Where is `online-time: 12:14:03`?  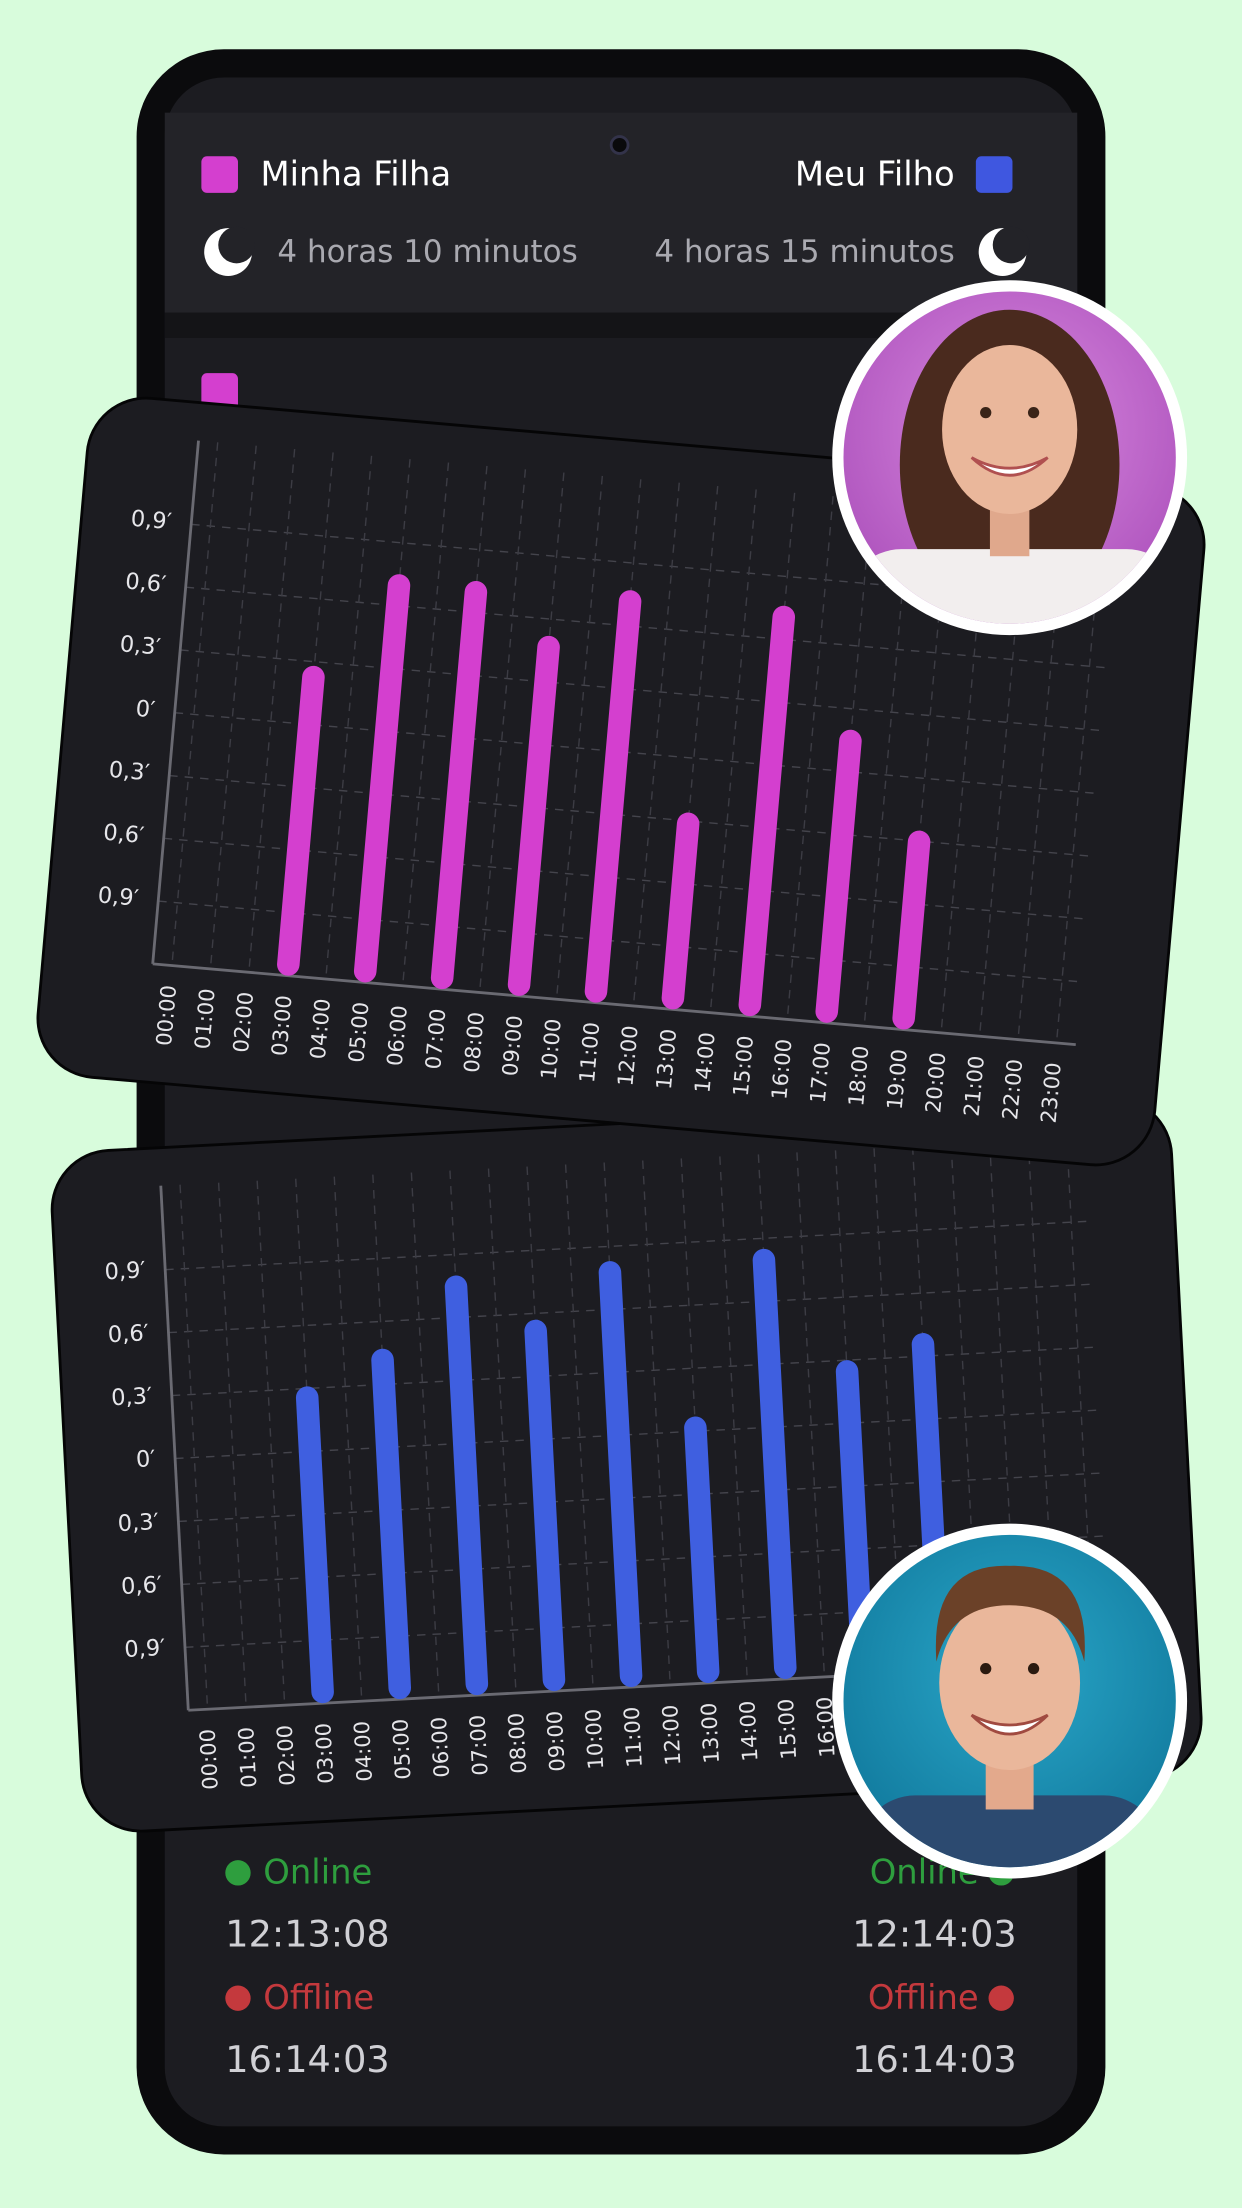
online-time: 12:14:03 is located at coordinates (934, 1934).